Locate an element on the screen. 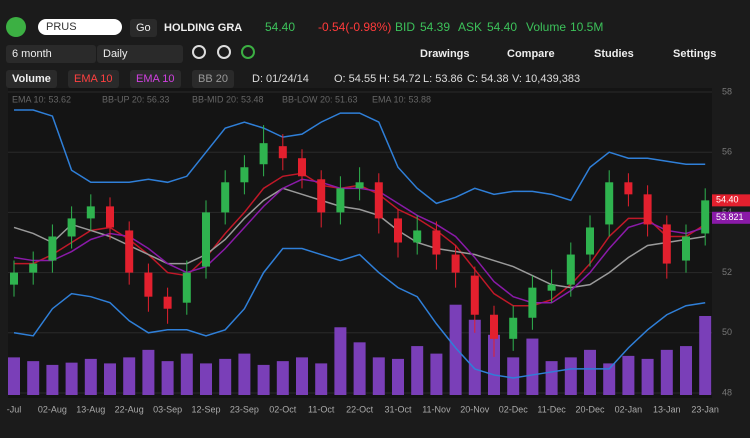 The height and width of the screenshot is (438, 750). study-volume: Volume is located at coordinates (31, 79).